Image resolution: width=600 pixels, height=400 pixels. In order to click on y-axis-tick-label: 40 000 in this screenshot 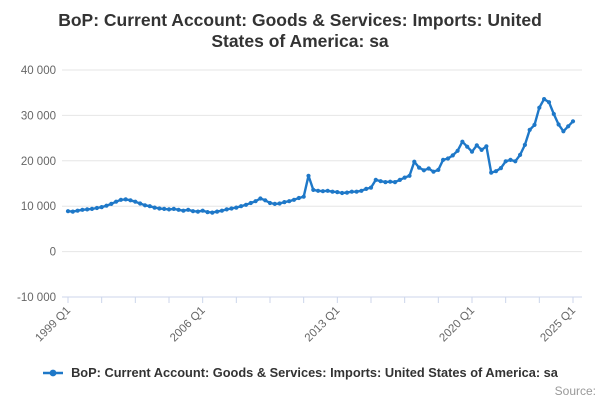, I will do `click(38, 71)`.